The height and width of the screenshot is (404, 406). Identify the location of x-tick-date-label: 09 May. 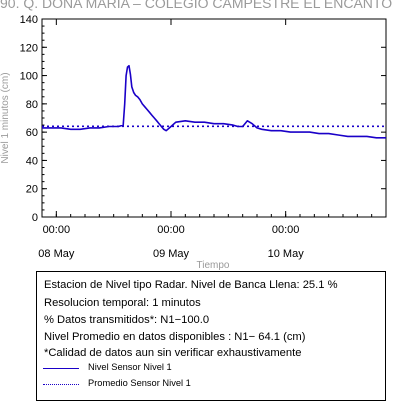
(171, 254).